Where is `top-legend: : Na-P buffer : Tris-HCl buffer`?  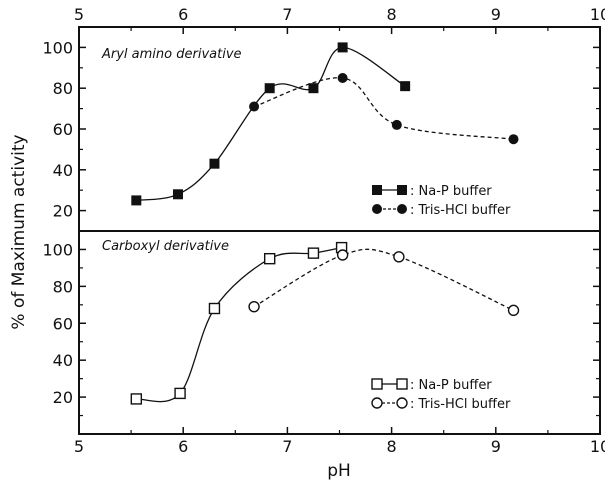 top-legend: : Na-P buffer : Tris-HCl buffer is located at coordinates (441, 201).